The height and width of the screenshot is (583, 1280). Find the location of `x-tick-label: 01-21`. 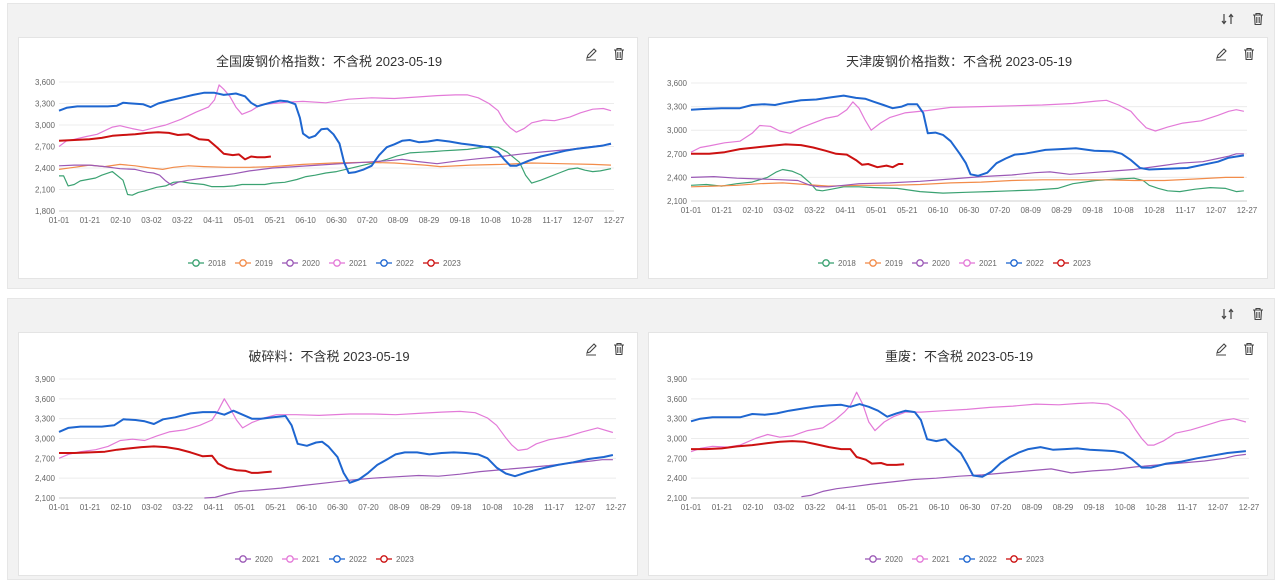

x-tick-label: 01-21 is located at coordinates (90, 507).